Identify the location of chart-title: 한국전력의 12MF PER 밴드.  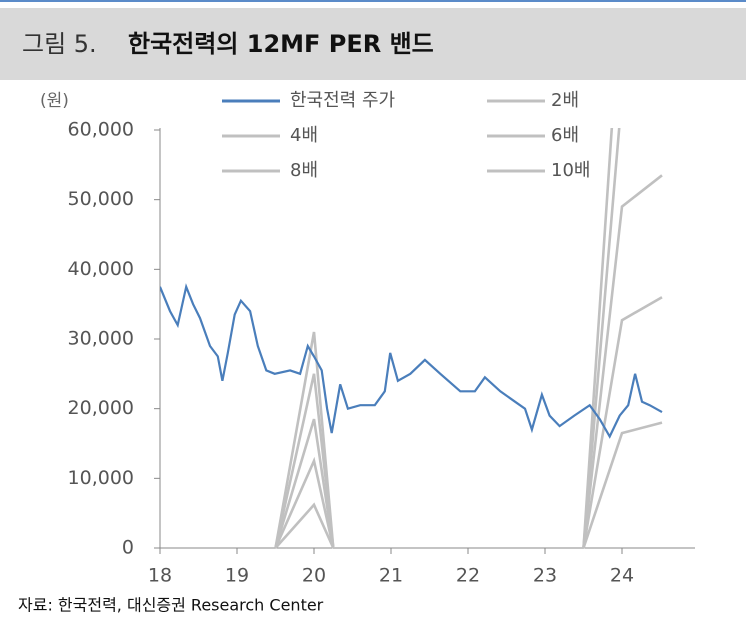
(281, 44).